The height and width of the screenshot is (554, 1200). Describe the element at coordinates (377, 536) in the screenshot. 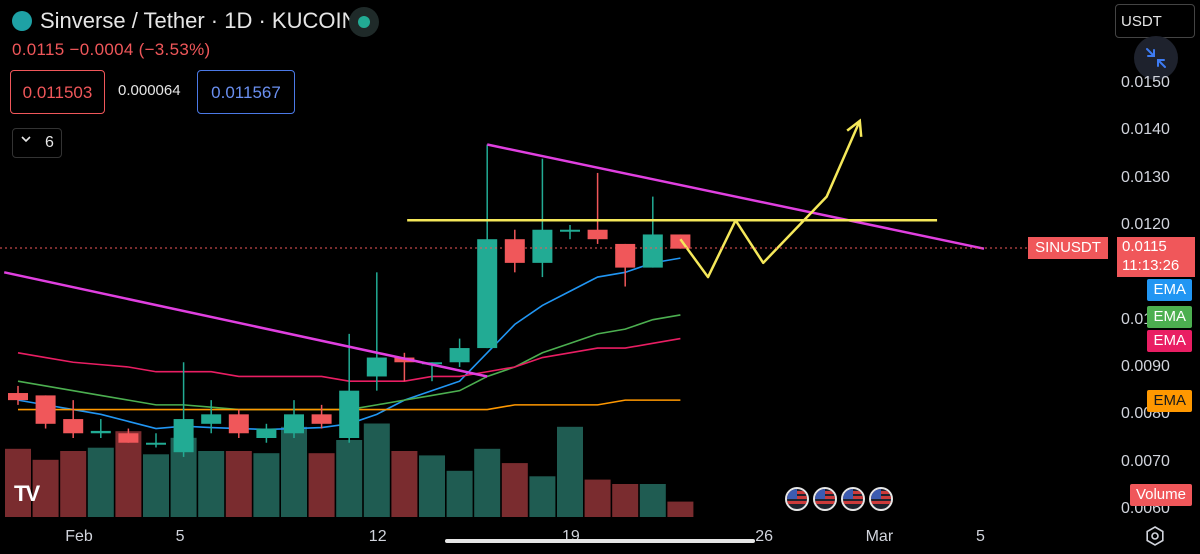

I see `date-axis-label: 12` at that location.